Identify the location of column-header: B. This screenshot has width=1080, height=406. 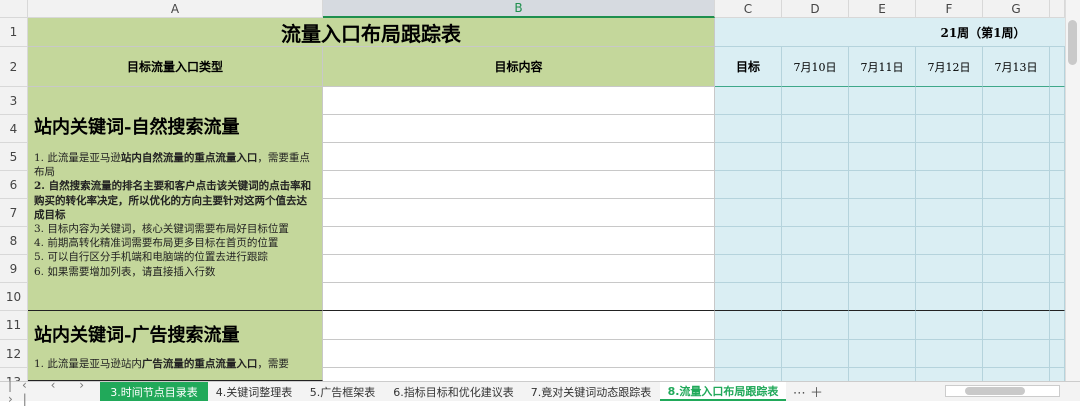
(519, 9).